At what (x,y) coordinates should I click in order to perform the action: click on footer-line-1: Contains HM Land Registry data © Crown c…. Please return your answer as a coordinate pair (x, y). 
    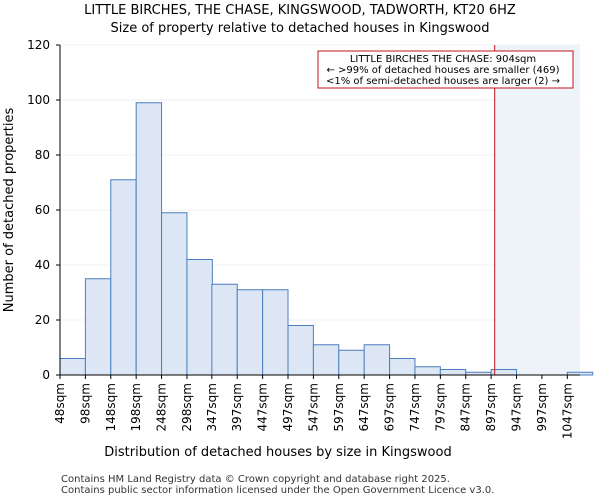
    Looking at the image, I should click on (255, 479).